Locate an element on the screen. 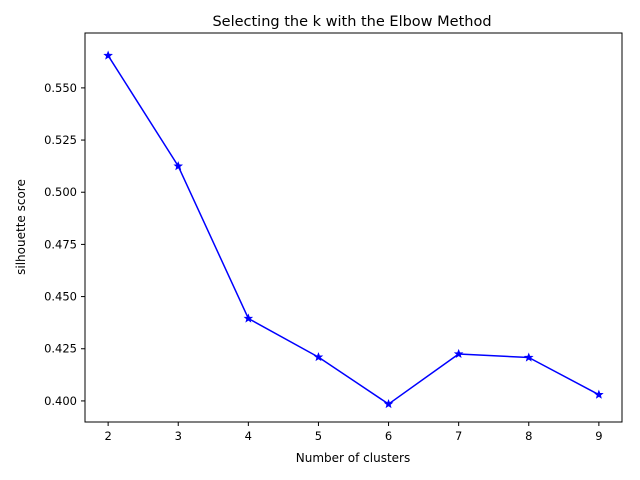  y-tick-label: 0.550 is located at coordinates (60, 88).